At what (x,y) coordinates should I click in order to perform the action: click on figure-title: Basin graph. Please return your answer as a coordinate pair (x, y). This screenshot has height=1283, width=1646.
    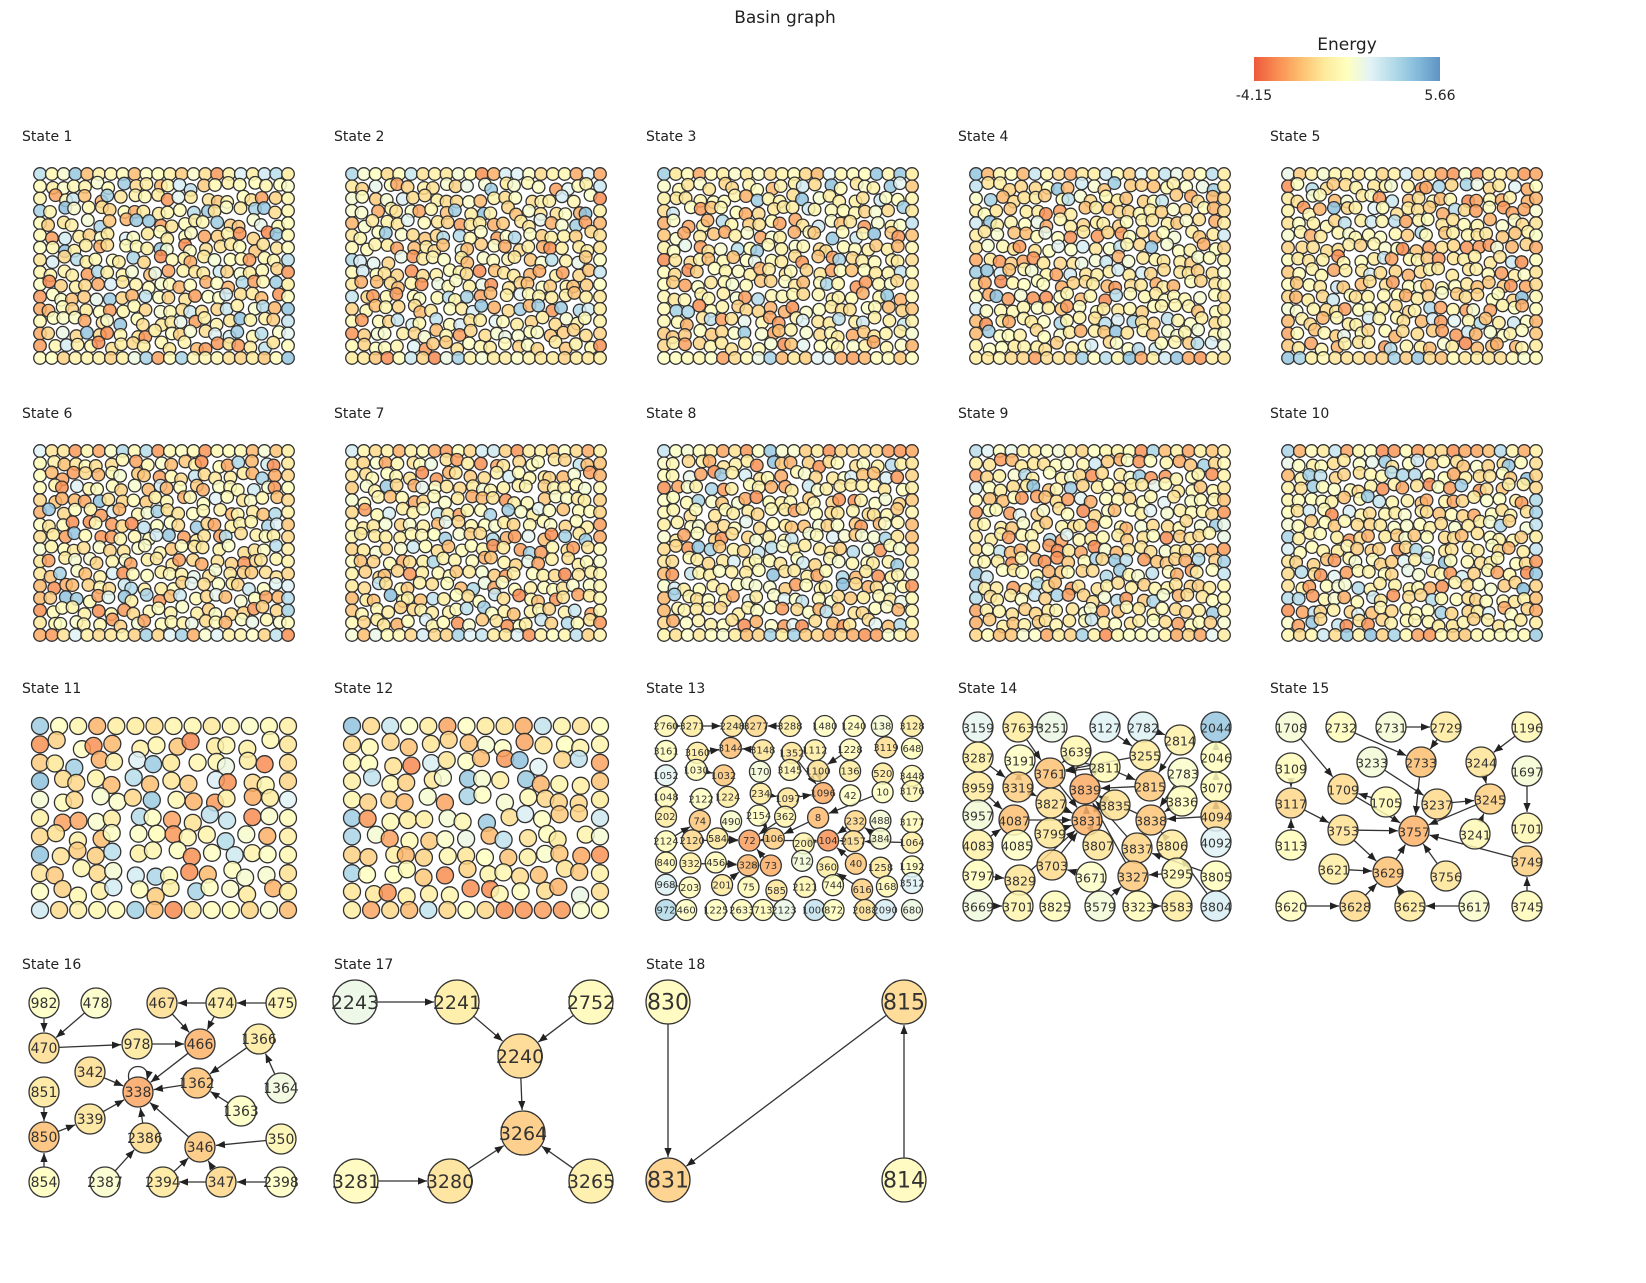
    Looking at the image, I should click on (785, 18).